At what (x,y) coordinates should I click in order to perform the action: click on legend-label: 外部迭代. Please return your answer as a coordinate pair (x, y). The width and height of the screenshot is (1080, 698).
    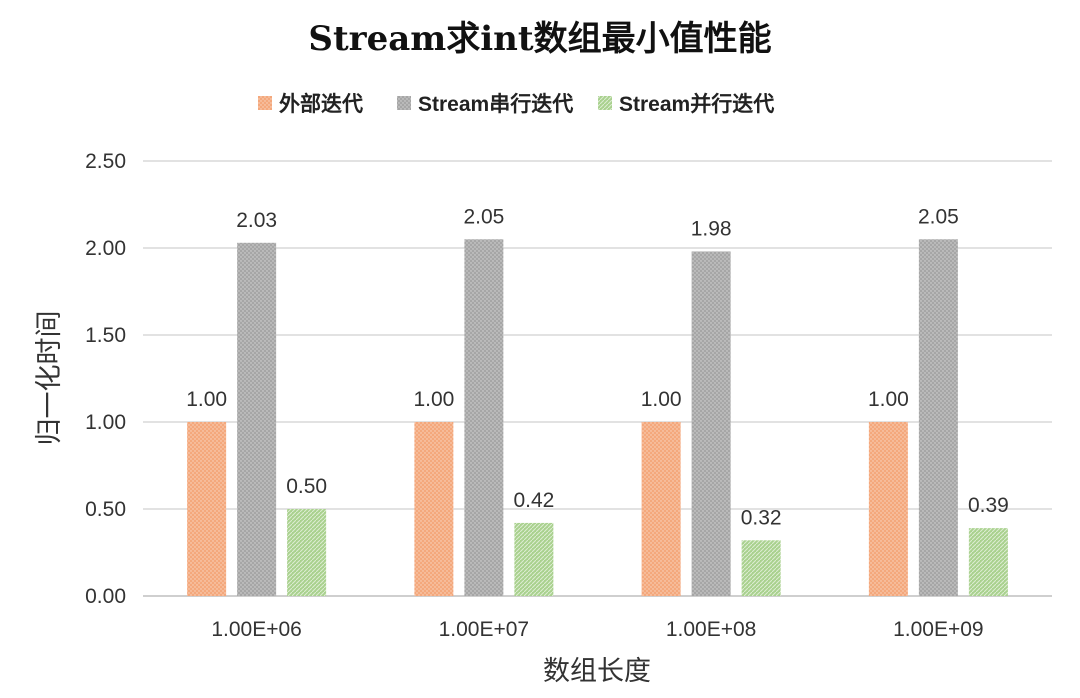
    Looking at the image, I should click on (321, 104).